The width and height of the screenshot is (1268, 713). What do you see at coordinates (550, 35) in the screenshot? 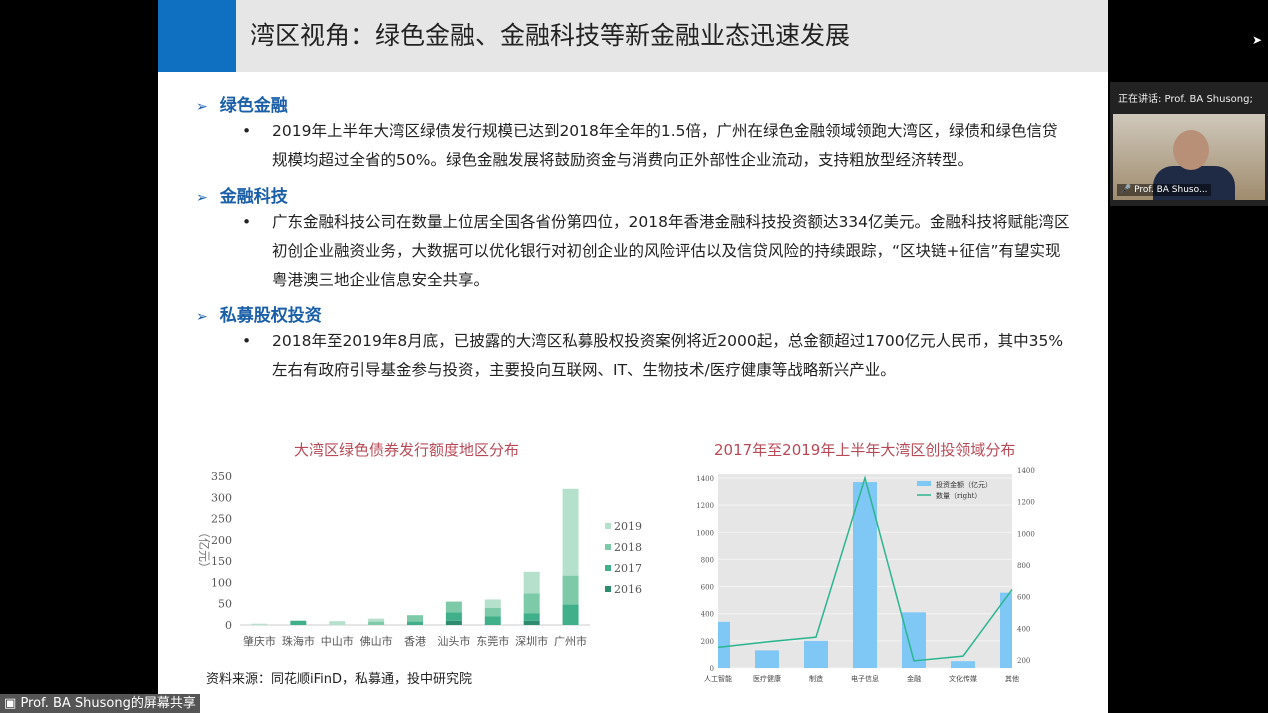
I see `slide-title: 湾区视角：绿色金融、金融科技等新金融业态迅速发展` at bounding box center [550, 35].